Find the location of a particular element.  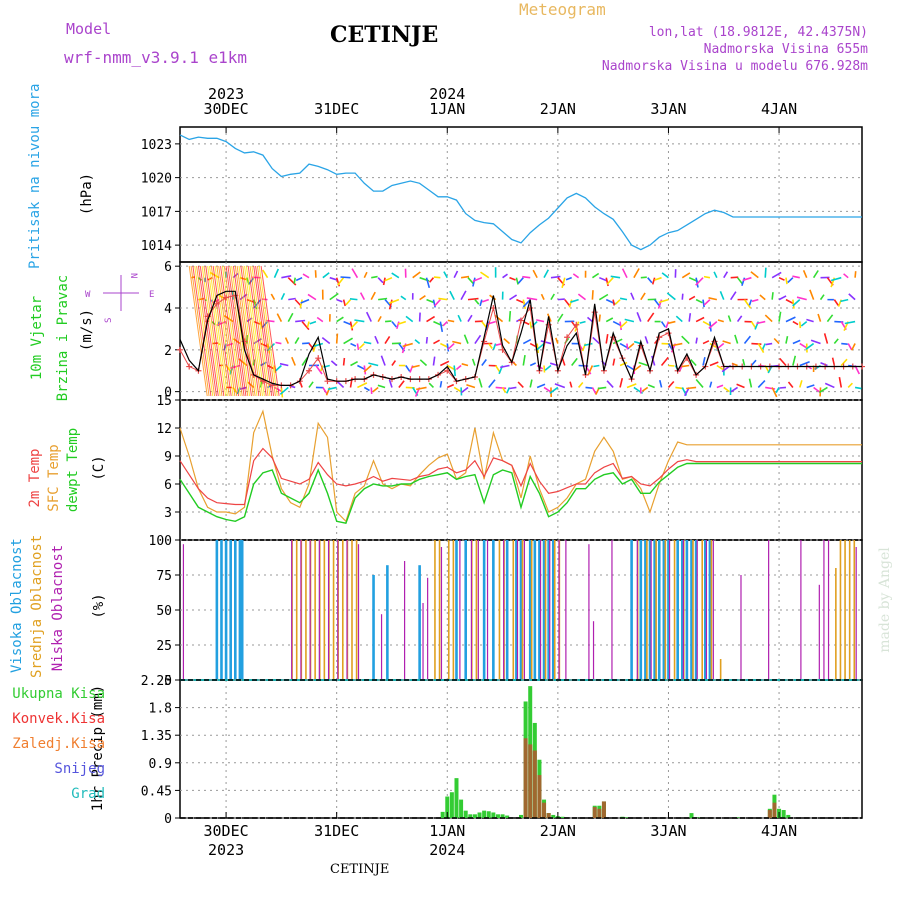

top-day-label: 3JAN is located at coordinates (668, 109).